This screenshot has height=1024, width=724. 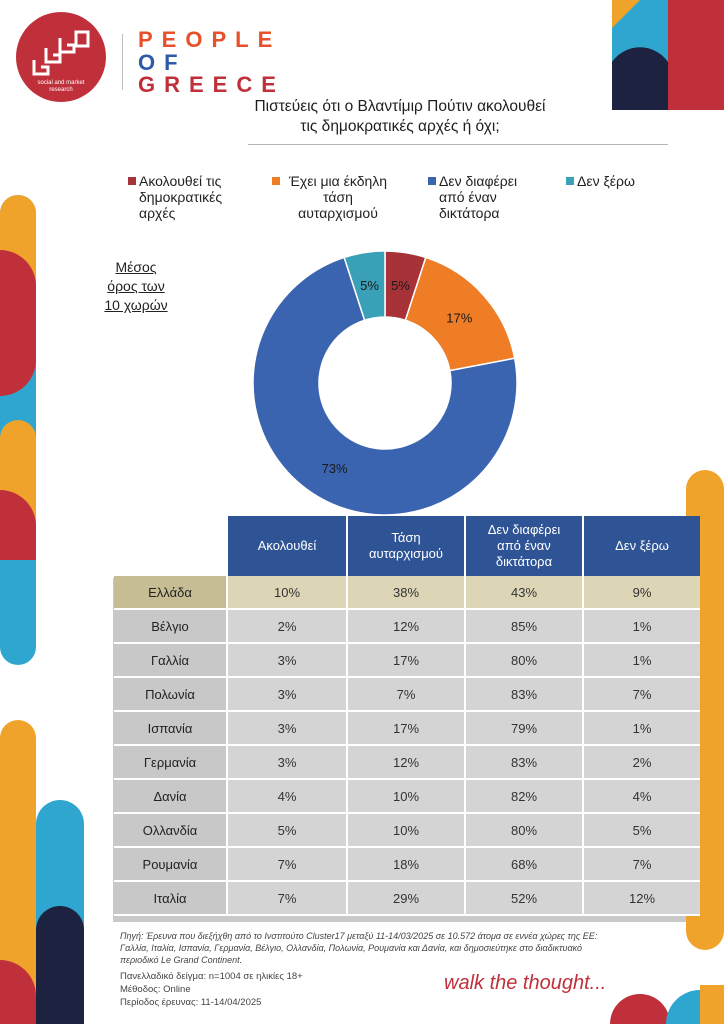 I want to click on country-cell: Πολωνία, so click(x=171, y=695).